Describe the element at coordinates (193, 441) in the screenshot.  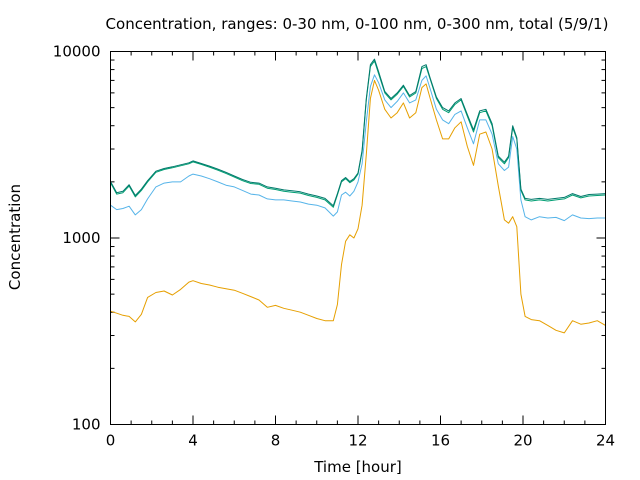
I see `x-tick-label: 4` at that location.